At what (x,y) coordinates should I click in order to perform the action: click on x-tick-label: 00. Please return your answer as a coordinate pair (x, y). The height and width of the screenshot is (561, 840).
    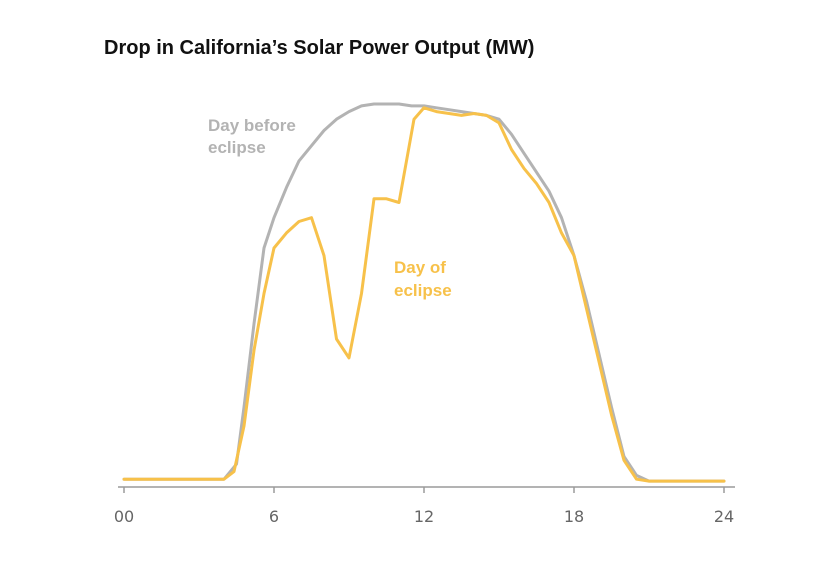
    Looking at the image, I should click on (124, 516).